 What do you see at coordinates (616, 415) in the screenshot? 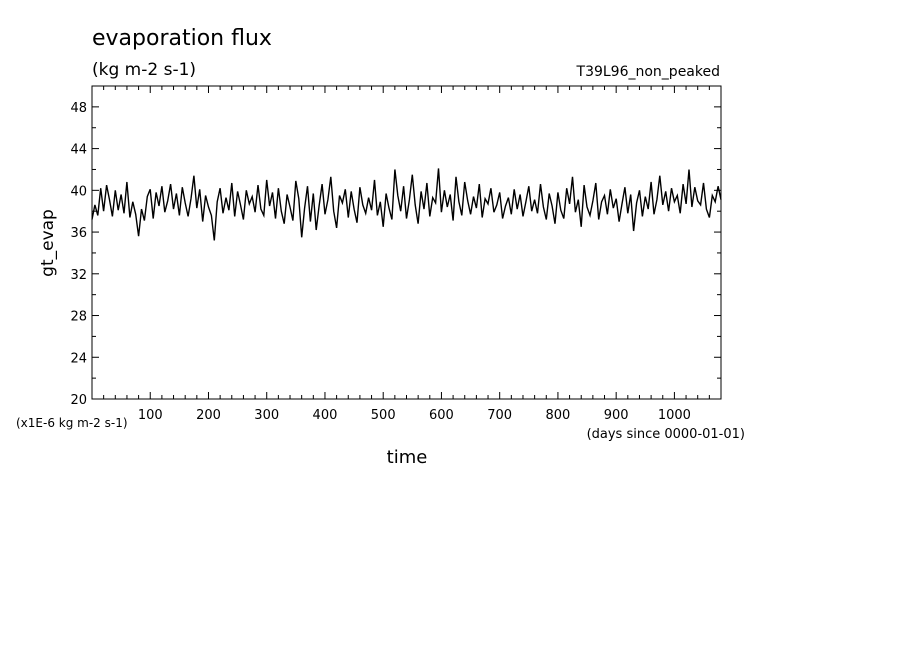
I see `x-tick-label: 900` at bounding box center [616, 415].